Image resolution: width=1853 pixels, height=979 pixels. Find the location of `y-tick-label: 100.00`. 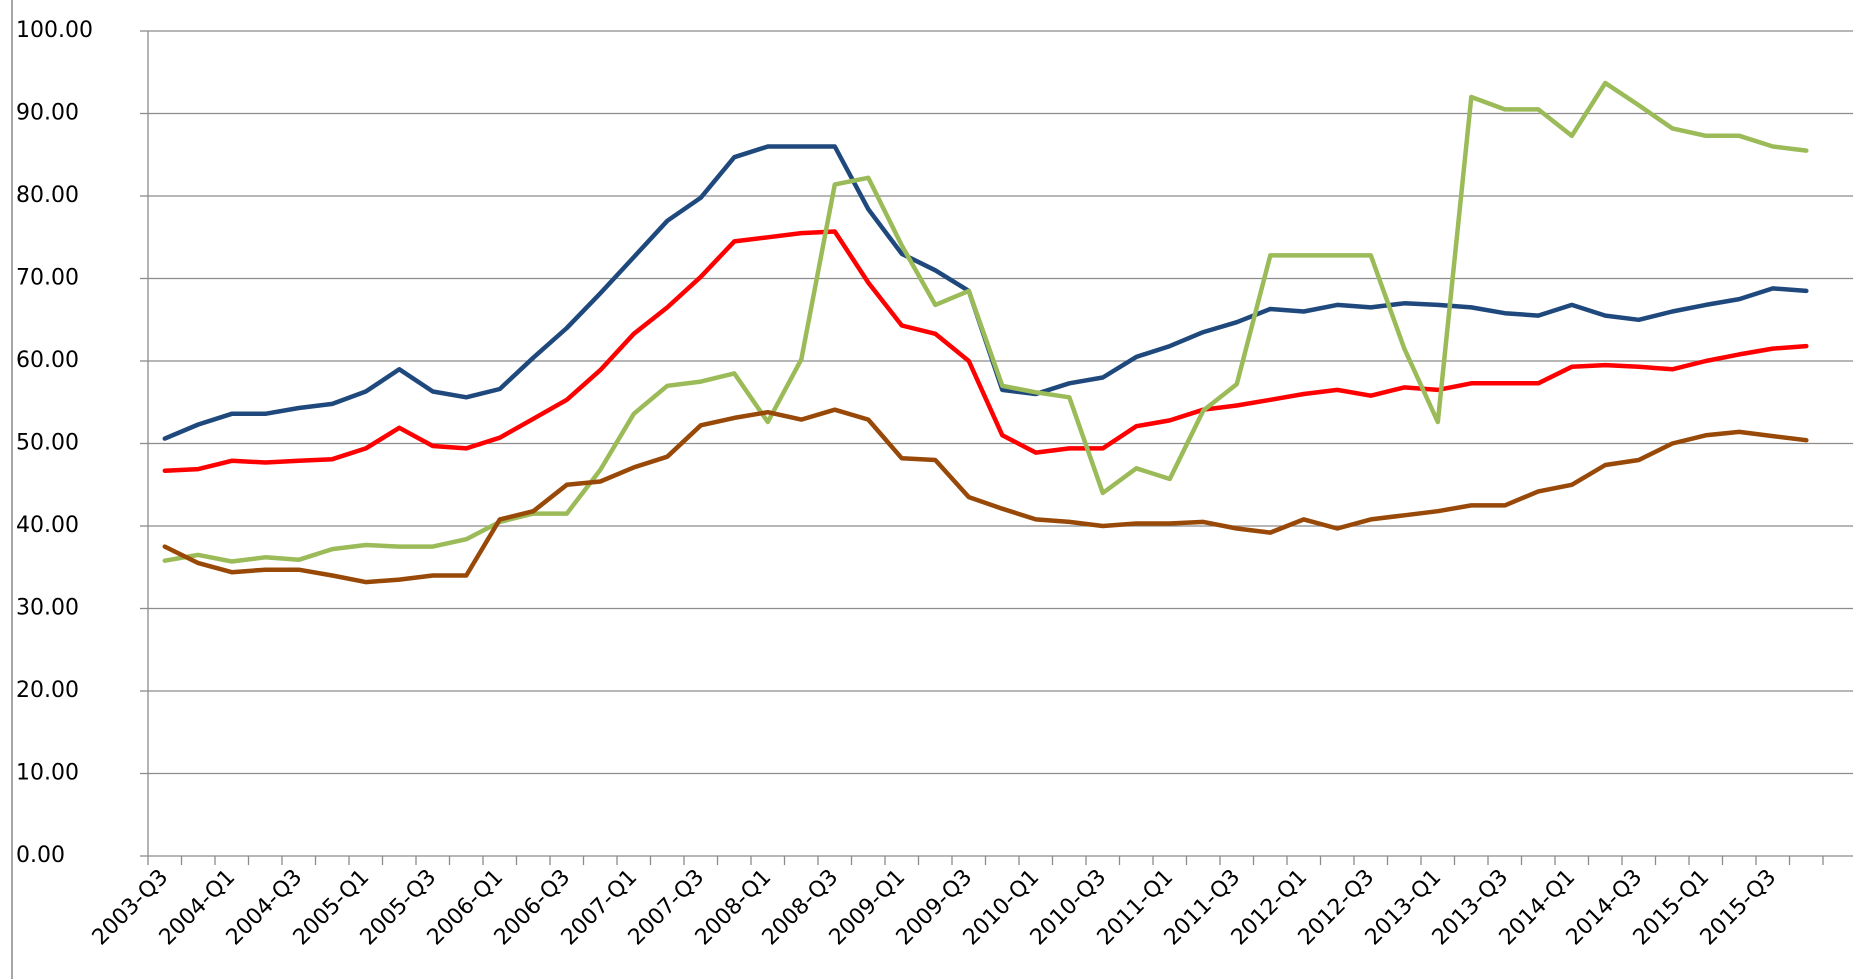

y-tick-label: 100.00 is located at coordinates (54, 30).